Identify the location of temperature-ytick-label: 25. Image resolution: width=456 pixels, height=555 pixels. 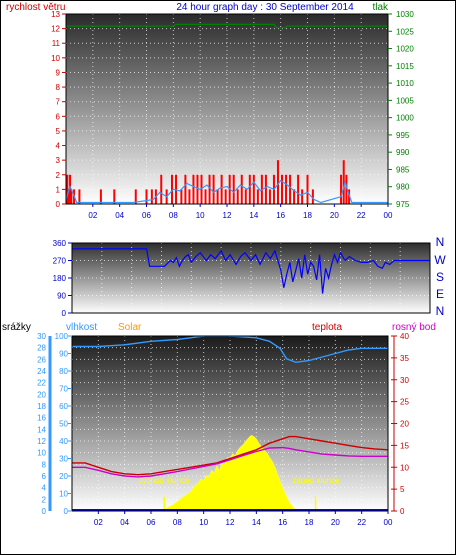
(404, 402).